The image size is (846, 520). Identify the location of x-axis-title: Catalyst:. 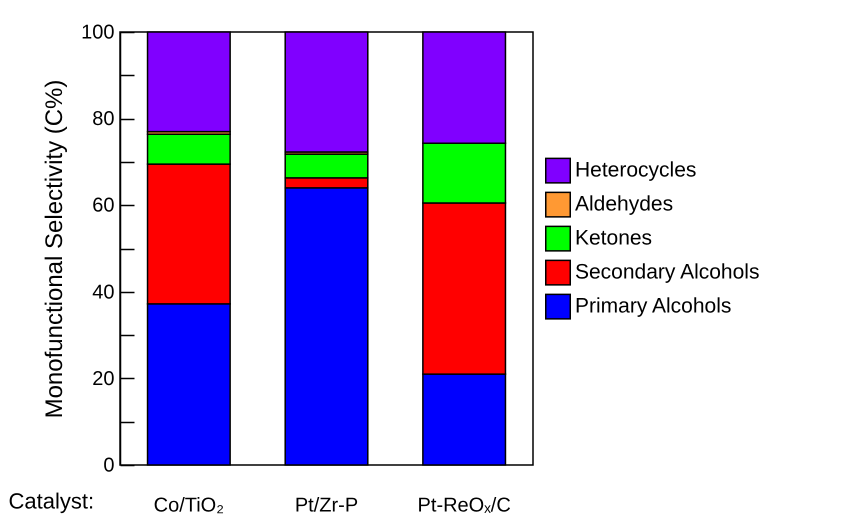
(51, 501).